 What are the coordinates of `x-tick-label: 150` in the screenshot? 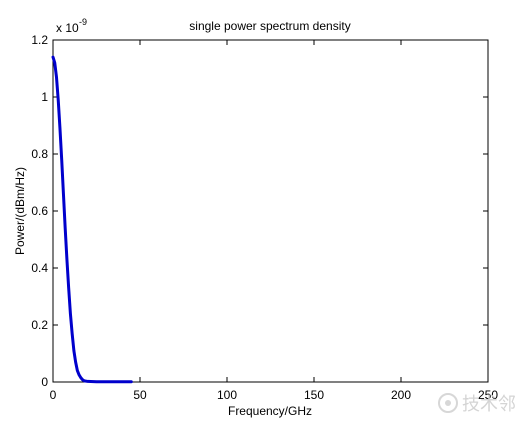 It's located at (314, 395).